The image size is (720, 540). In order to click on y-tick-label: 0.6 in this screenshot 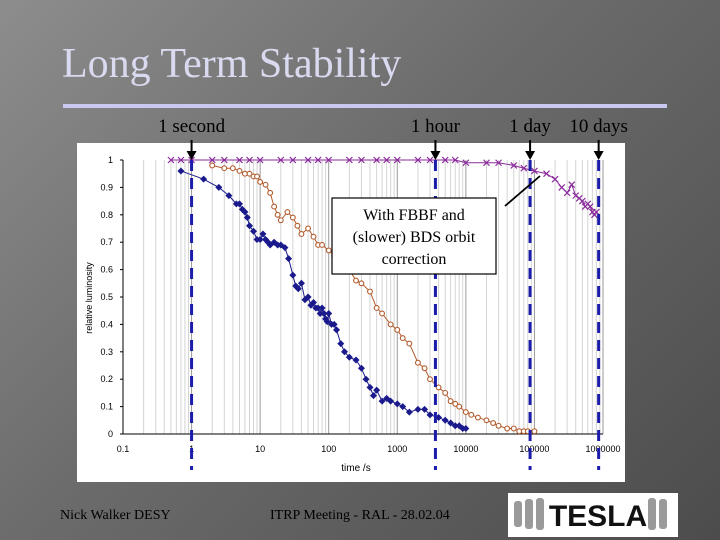, I will do `click(106, 270)`.